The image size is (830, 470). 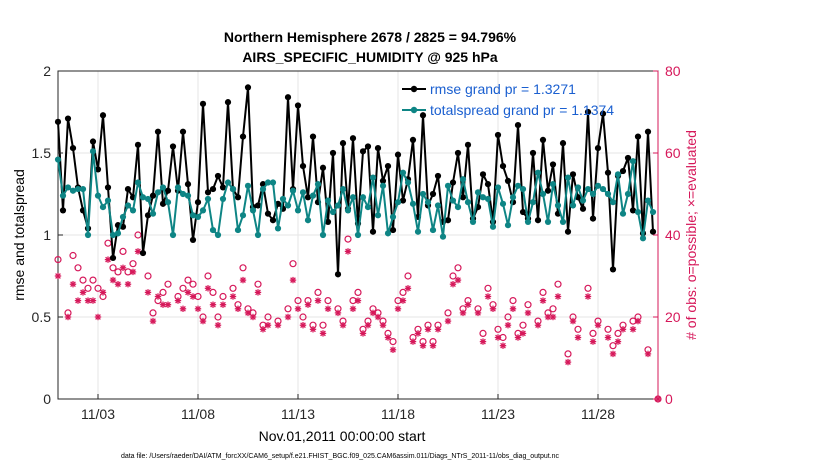 I want to click on y-tick-label: 0, so click(x=47, y=399).